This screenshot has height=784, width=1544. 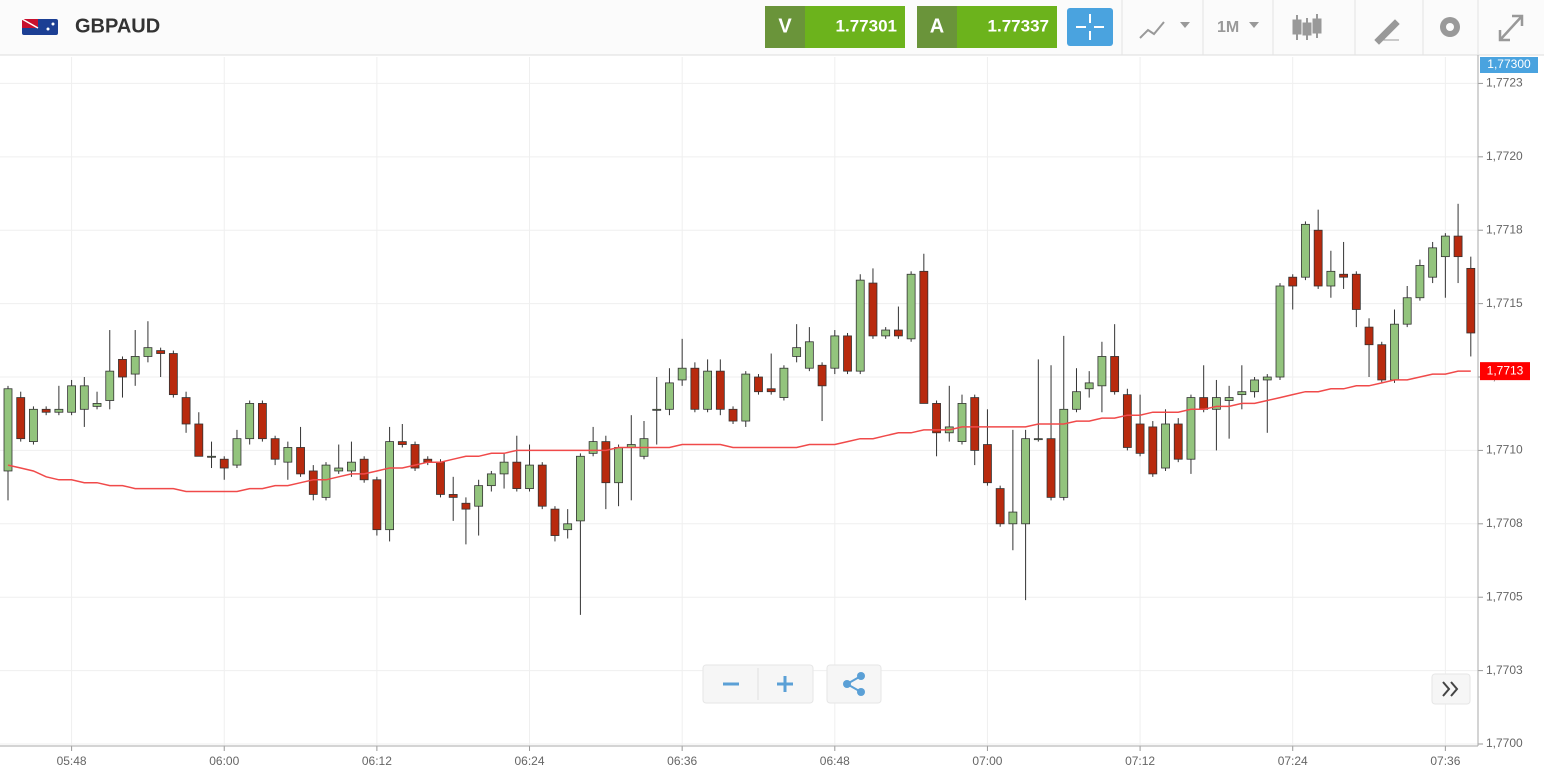 I want to click on draw-tool-button, so click(x=1387, y=32).